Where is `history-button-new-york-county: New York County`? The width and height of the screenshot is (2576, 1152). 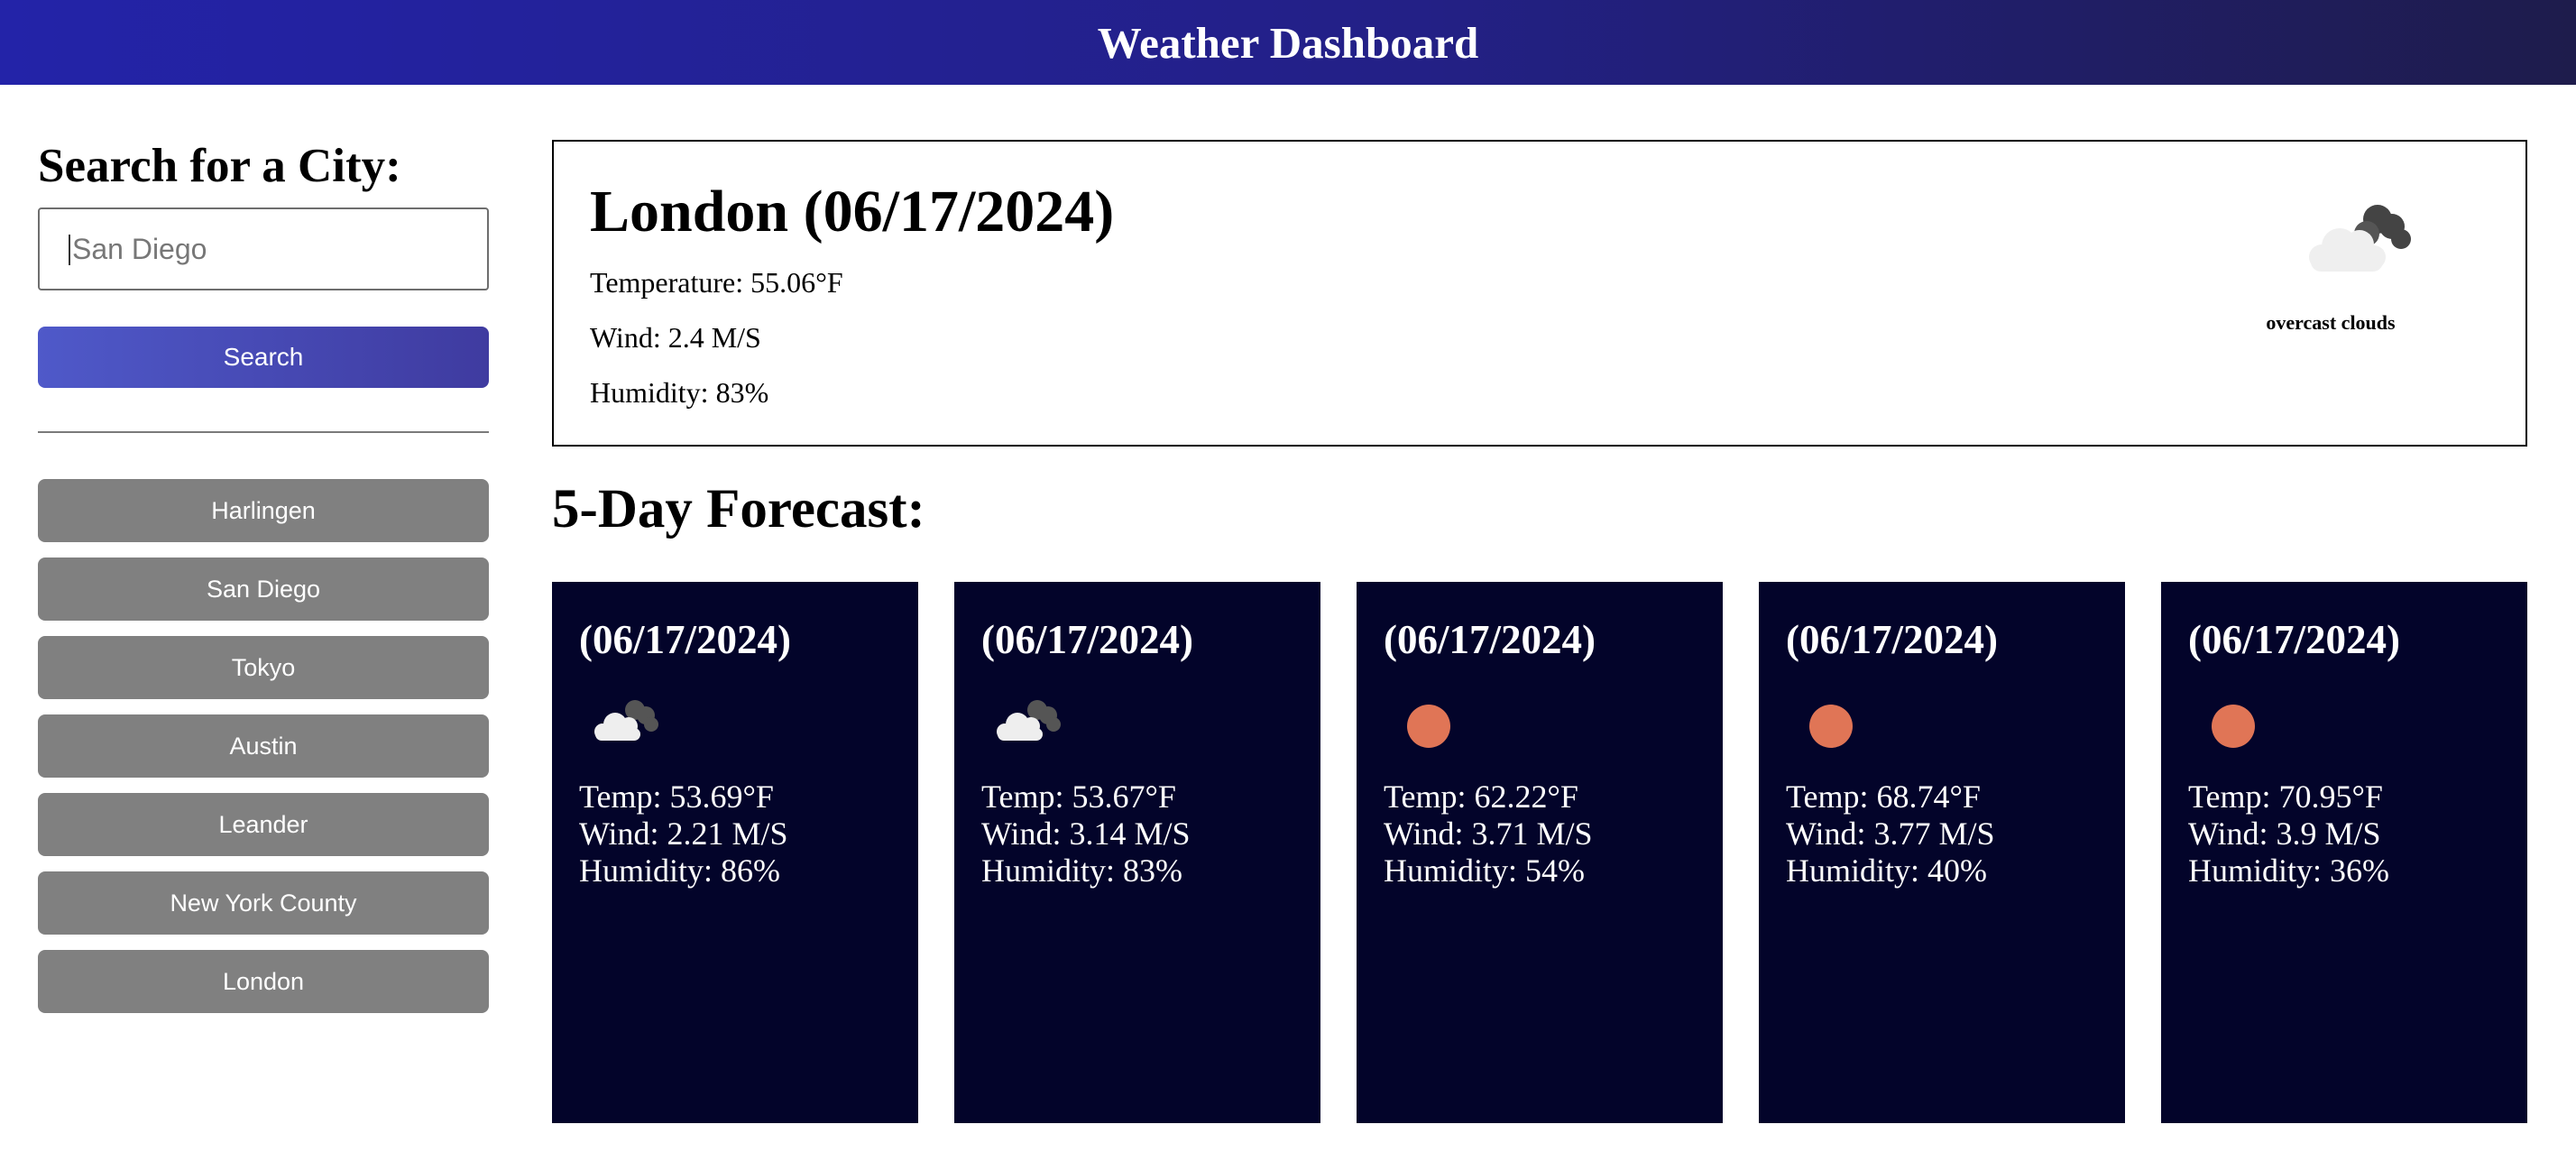 history-button-new-york-county: New York County is located at coordinates (264, 903).